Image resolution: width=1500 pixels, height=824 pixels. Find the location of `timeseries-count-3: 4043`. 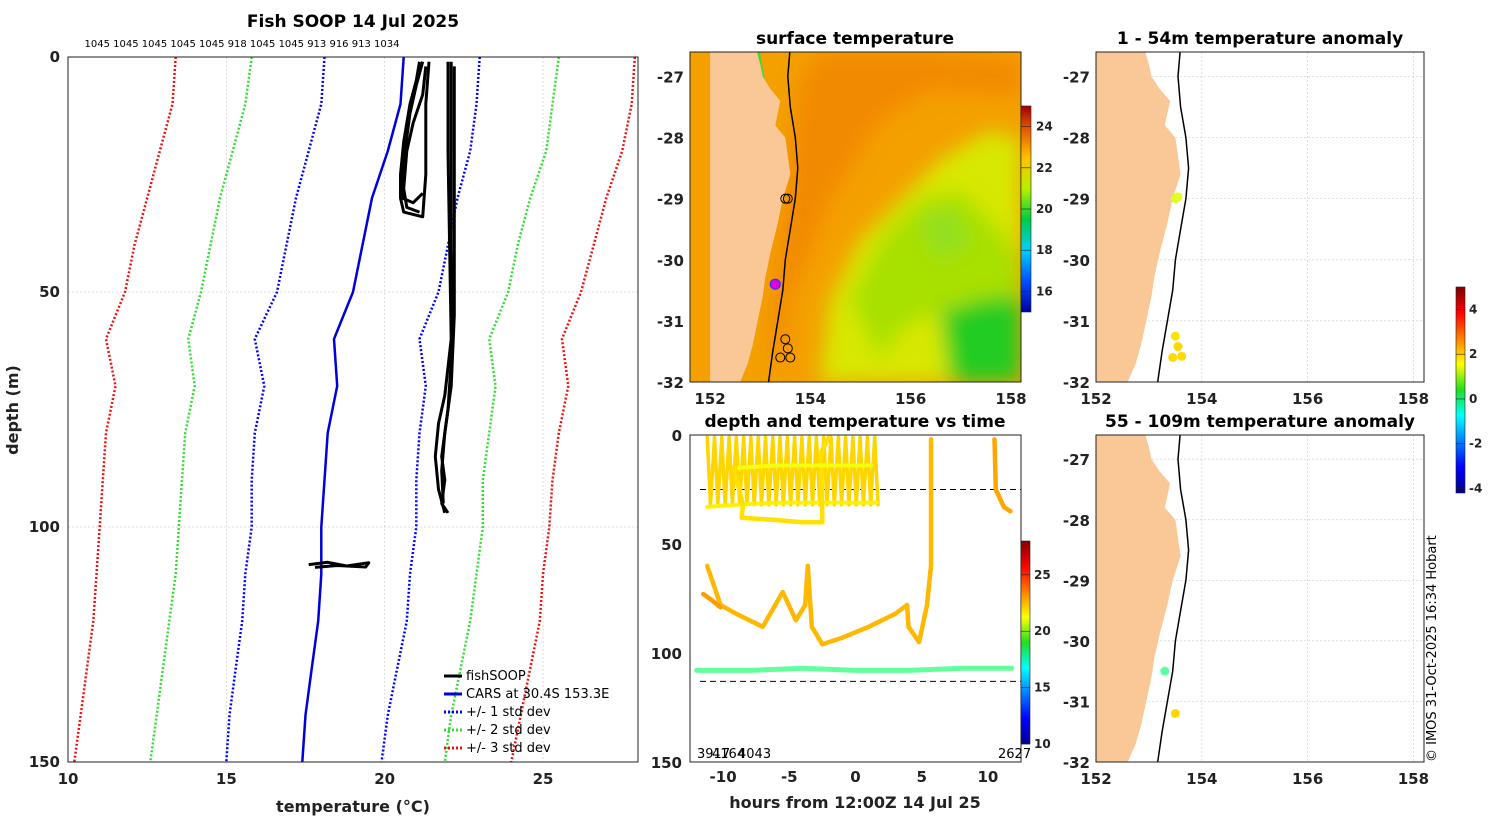

timeseries-count-3: 4043 is located at coordinates (754, 754).